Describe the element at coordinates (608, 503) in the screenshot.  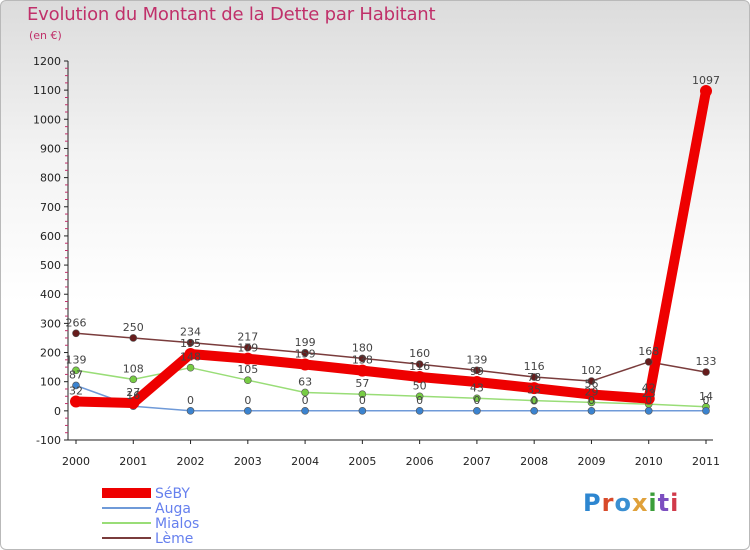
I see `logo-letter: r` at that location.